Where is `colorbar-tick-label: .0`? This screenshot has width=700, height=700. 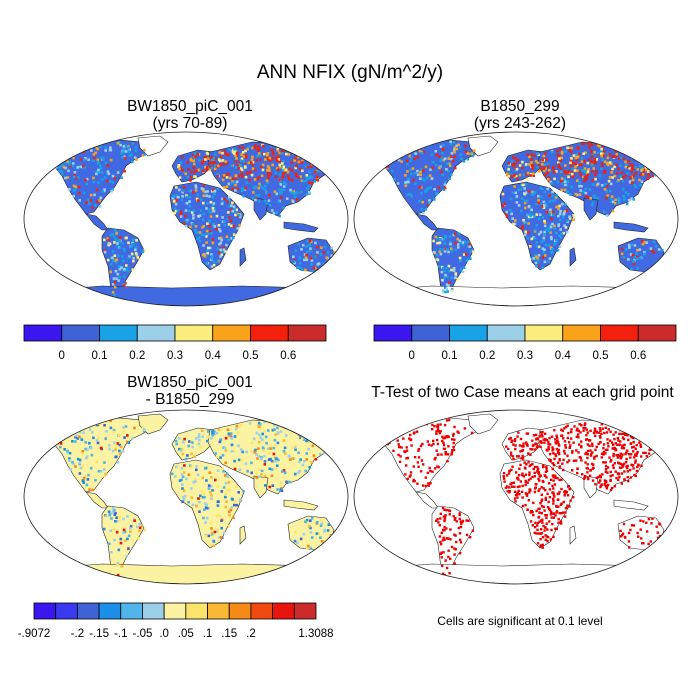
colorbar-tick-label: .0 is located at coordinates (164, 634).